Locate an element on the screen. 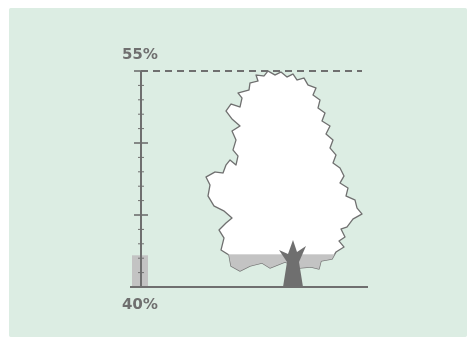  top-scale-label: 55% is located at coordinates (140, 54).